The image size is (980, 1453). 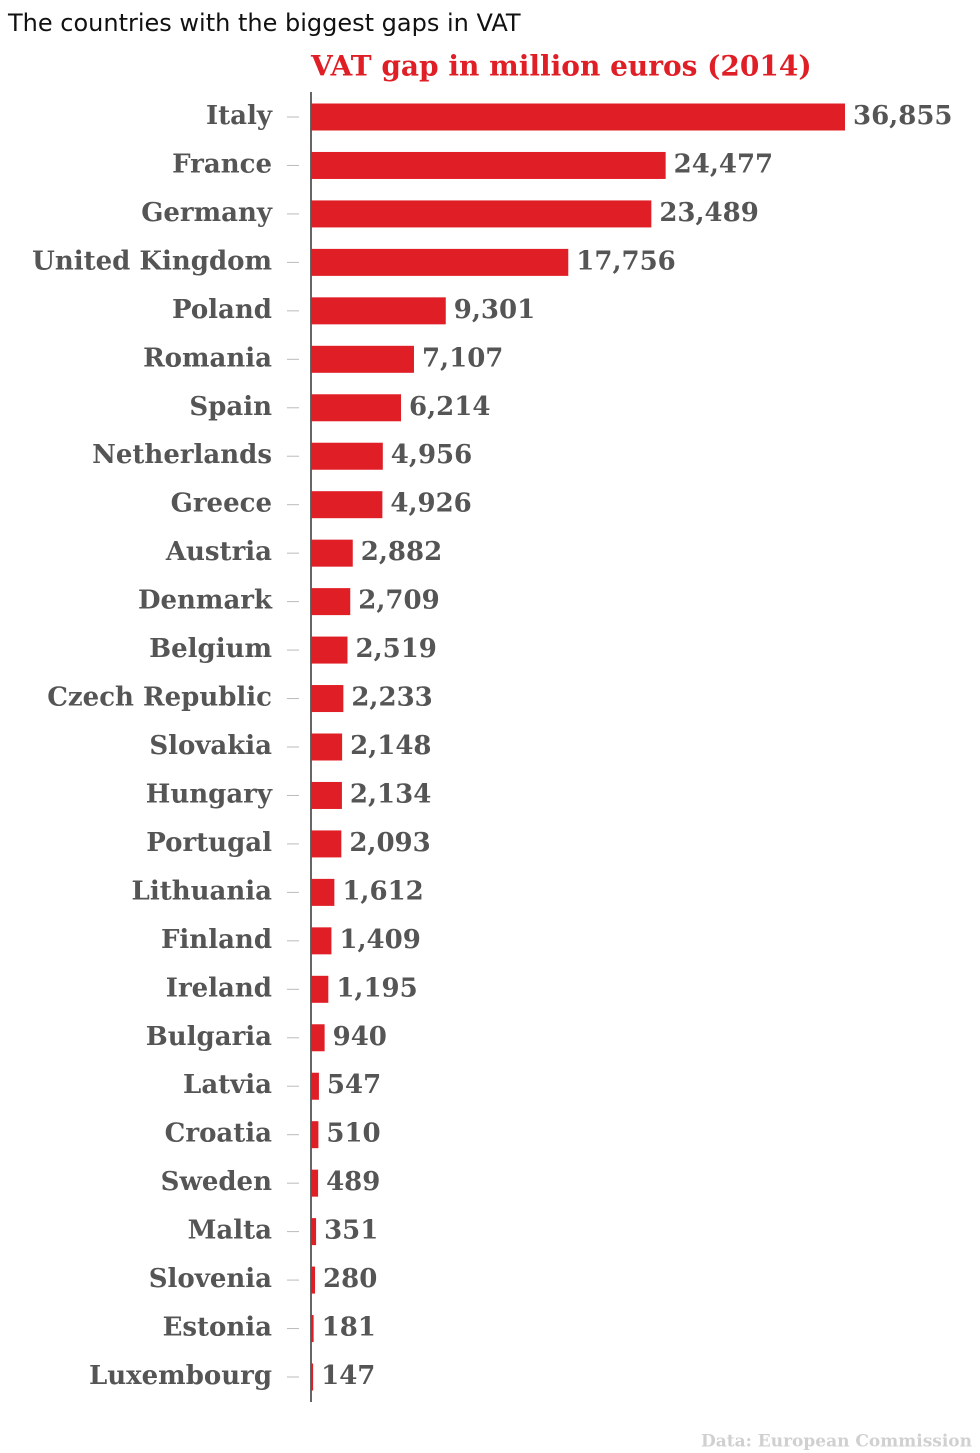 What do you see at coordinates (626, 261) in the screenshot?
I see `value-label: 17,756` at bounding box center [626, 261].